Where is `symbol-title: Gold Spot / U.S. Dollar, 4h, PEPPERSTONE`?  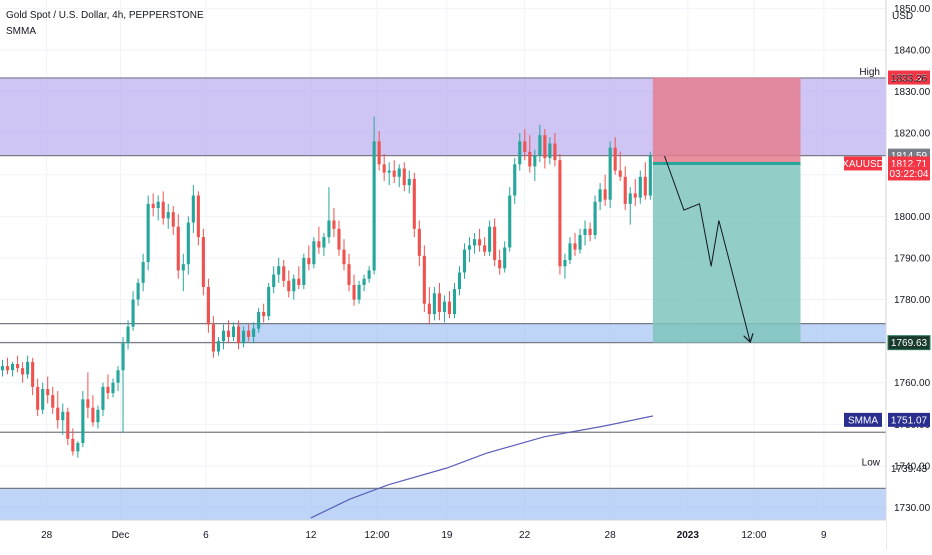
symbol-title: Gold Spot / U.S. Dollar, 4h, PEPPERSTONE is located at coordinates (105, 15).